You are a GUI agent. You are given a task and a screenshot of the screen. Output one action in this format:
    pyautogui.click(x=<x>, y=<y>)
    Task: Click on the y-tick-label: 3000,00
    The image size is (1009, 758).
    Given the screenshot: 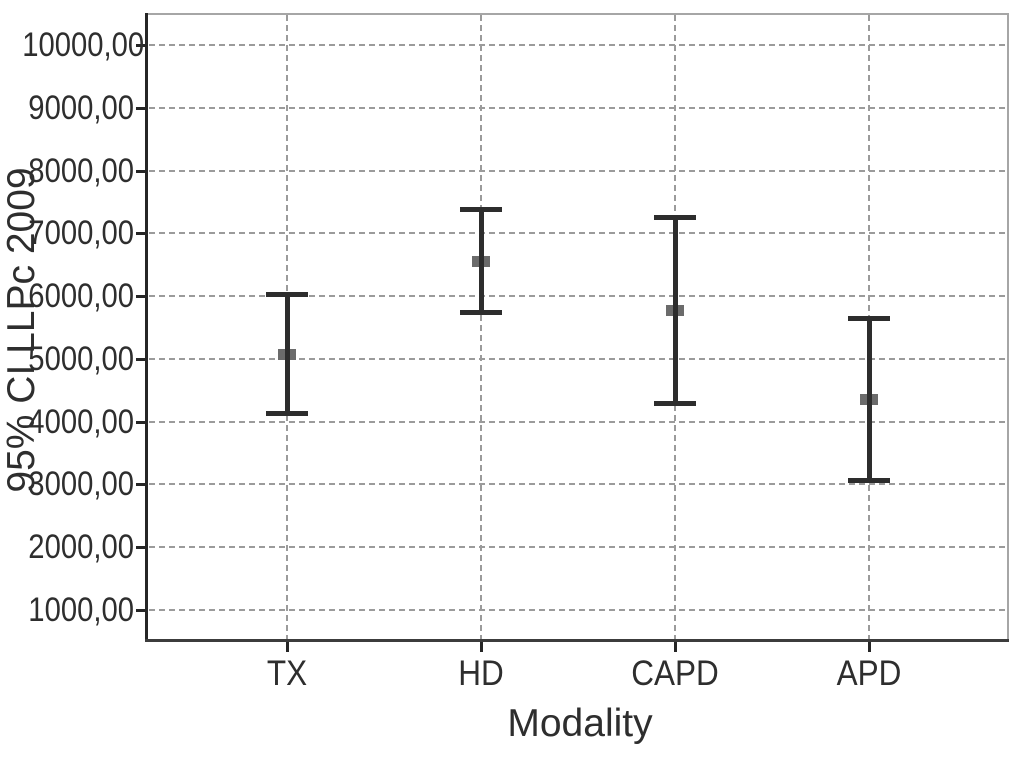 What is the action you would take?
    pyautogui.click(x=81, y=484)
    